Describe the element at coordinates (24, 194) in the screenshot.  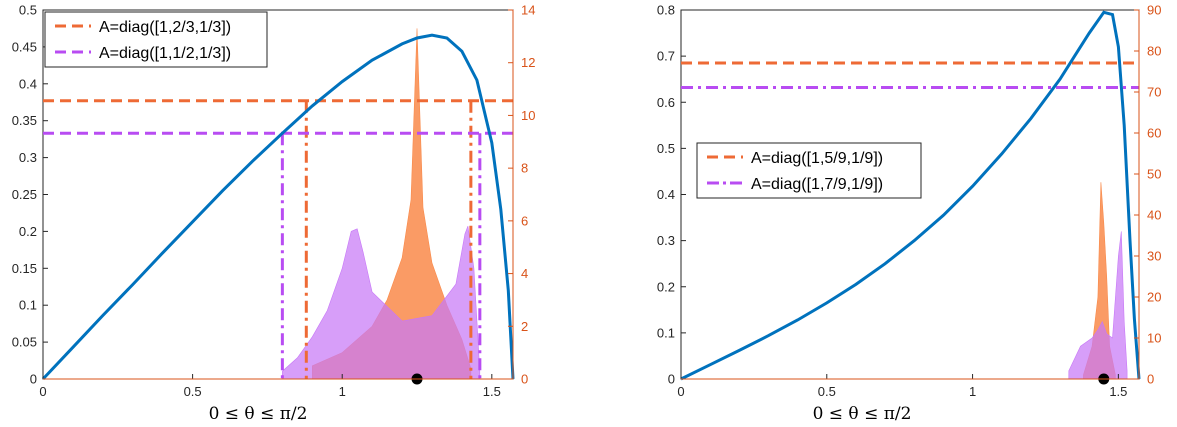
I see `y-left-tick-label: 0.25` at that location.